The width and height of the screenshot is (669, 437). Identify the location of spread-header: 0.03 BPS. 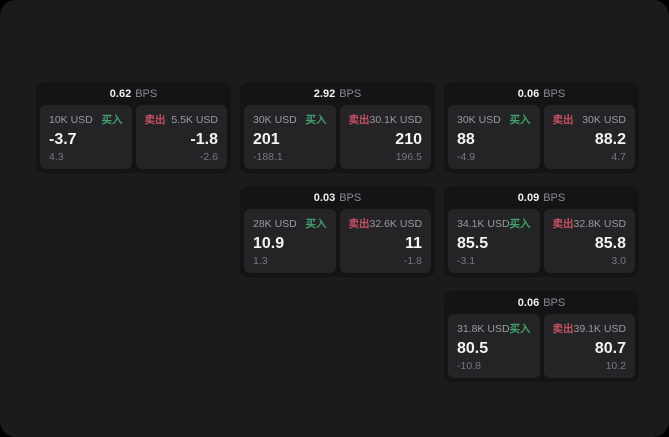
(337, 198).